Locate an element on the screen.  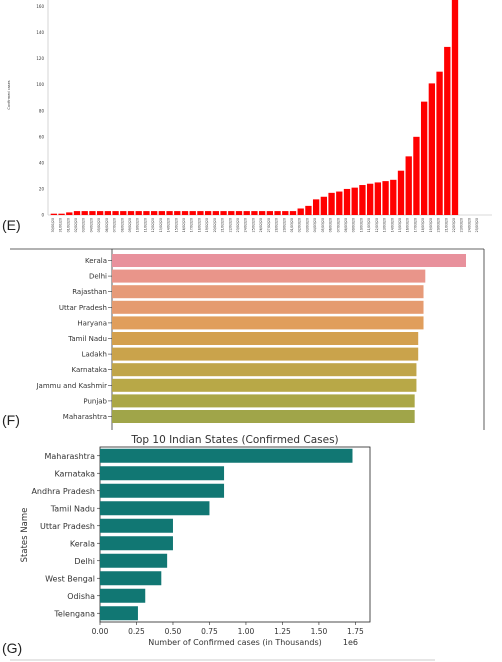
panel-e-x-tick-label: 21/03/20 is located at coordinates (446, 225).